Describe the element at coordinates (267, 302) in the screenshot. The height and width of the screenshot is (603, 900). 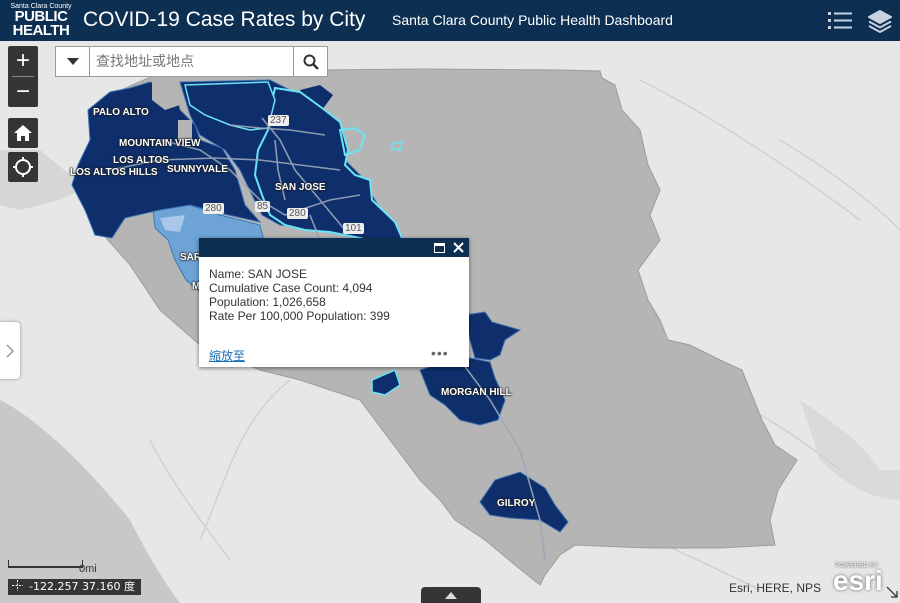
I see `popup-population: Population: 1,026,658` at that location.